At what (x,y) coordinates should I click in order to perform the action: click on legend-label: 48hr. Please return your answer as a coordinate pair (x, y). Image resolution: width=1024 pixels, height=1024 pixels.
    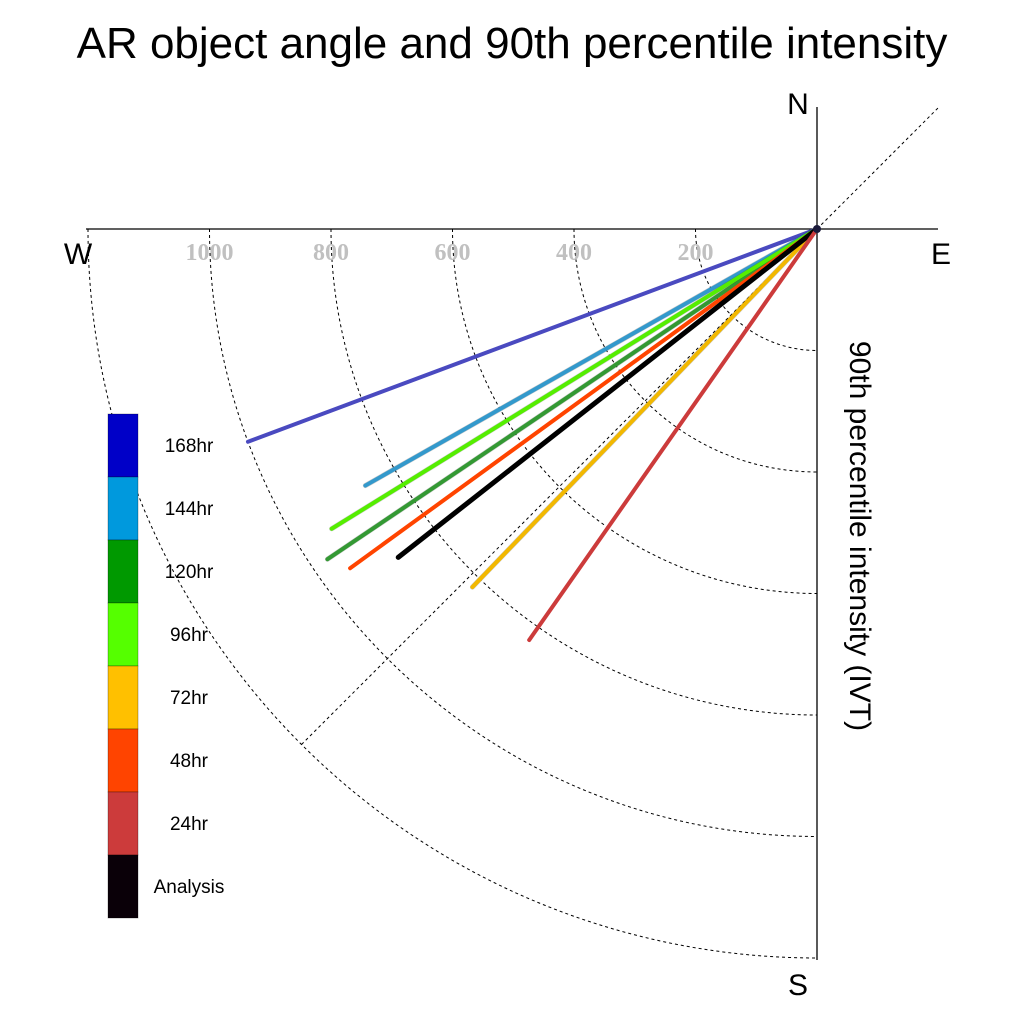
    Looking at the image, I should click on (189, 761).